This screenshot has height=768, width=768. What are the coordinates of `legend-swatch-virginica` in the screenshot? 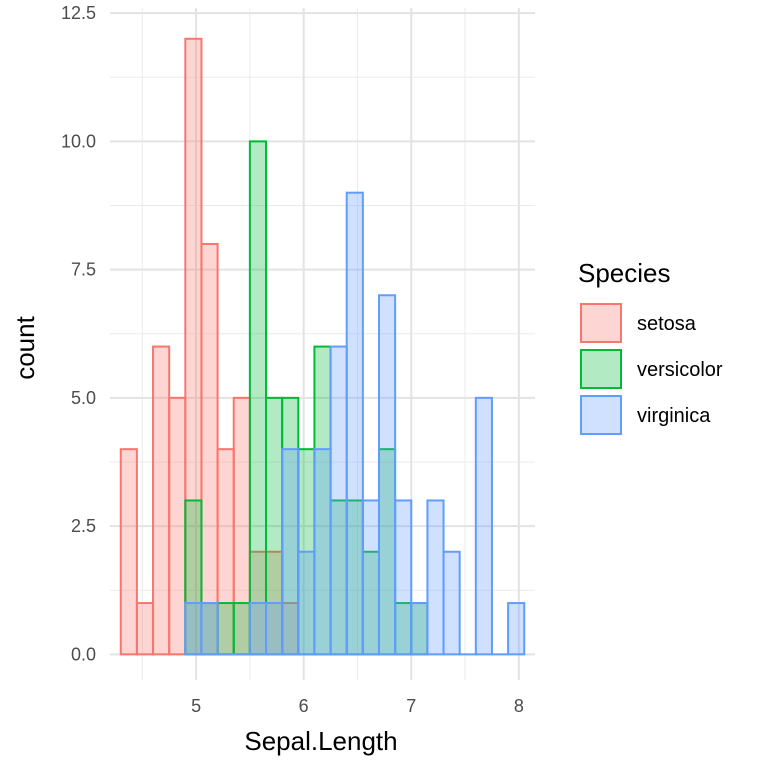 It's located at (601, 415).